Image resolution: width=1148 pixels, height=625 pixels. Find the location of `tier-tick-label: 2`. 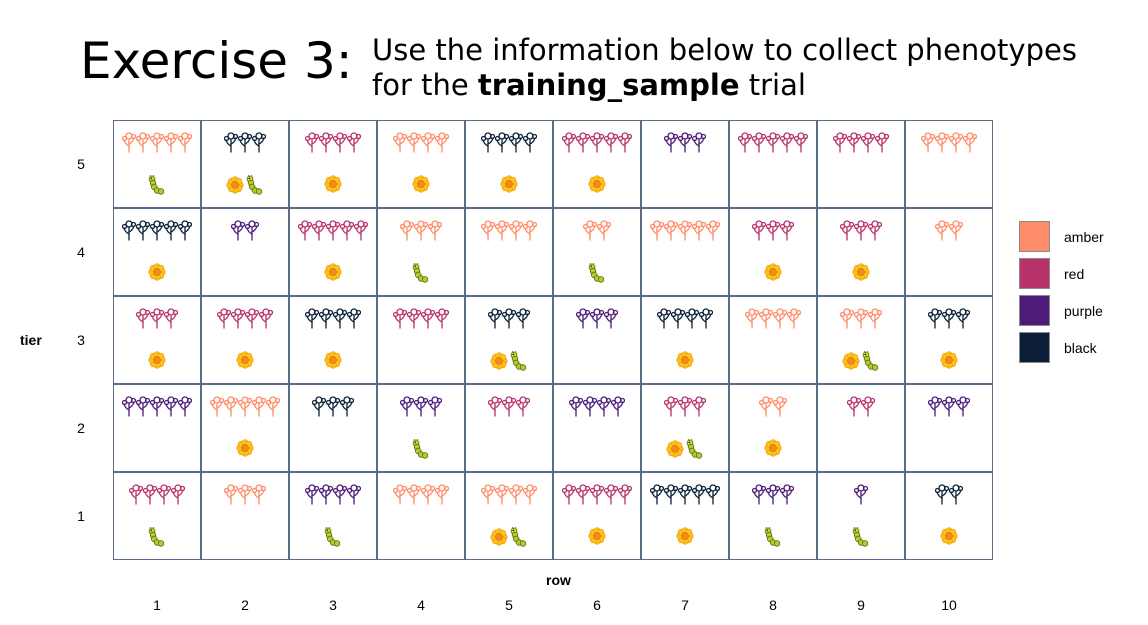

tier-tick-label: 2 is located at coordinates (81, 428).